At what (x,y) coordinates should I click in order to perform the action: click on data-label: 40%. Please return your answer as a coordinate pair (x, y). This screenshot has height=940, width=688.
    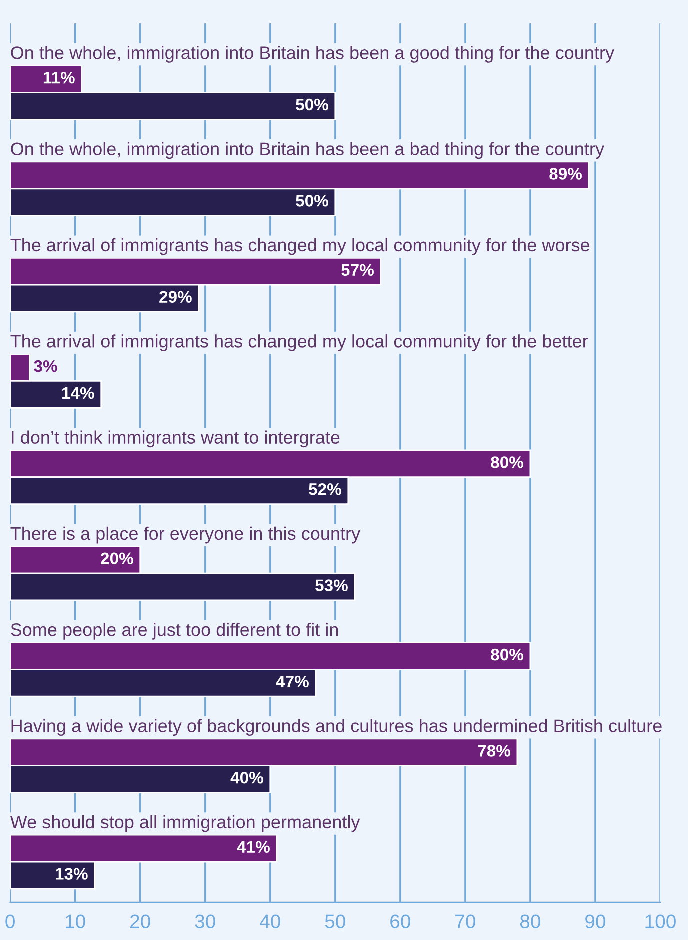
    Looking at the image, I should click on (247, 778).